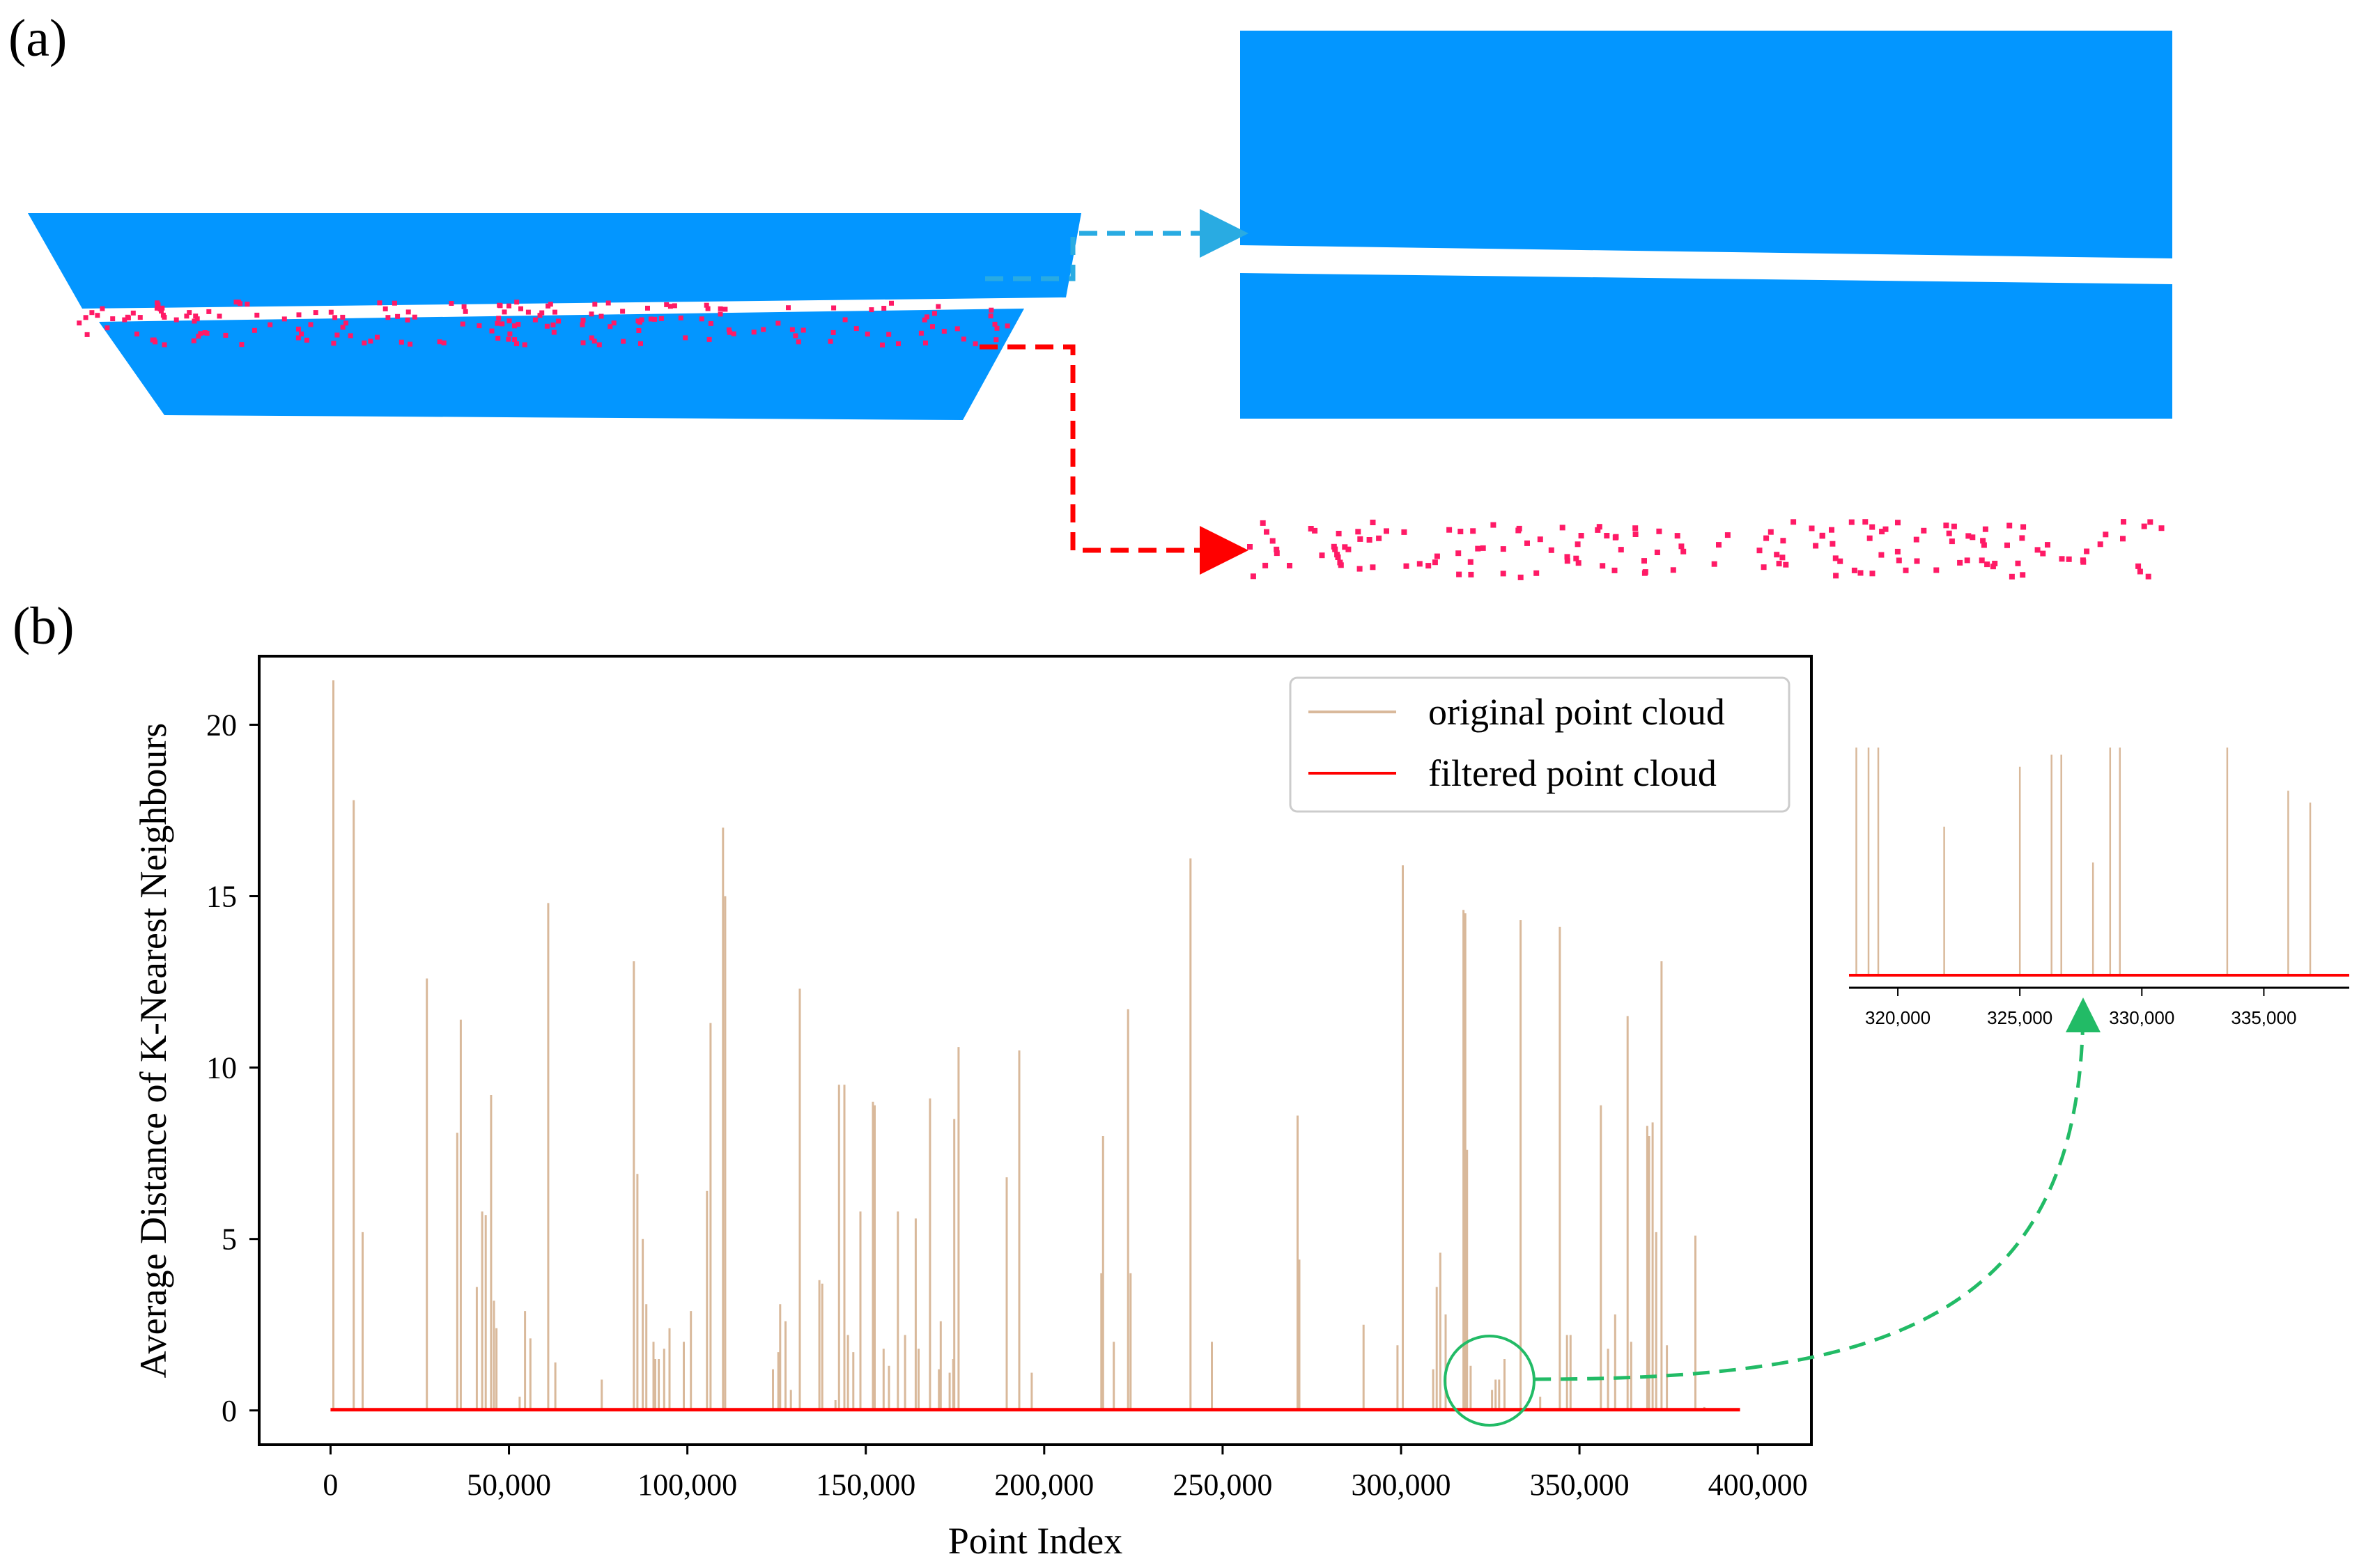  Describe the element at coordinates (509, 1485) in the screenshot. I see `x-tick-label: 50,000` at that location.